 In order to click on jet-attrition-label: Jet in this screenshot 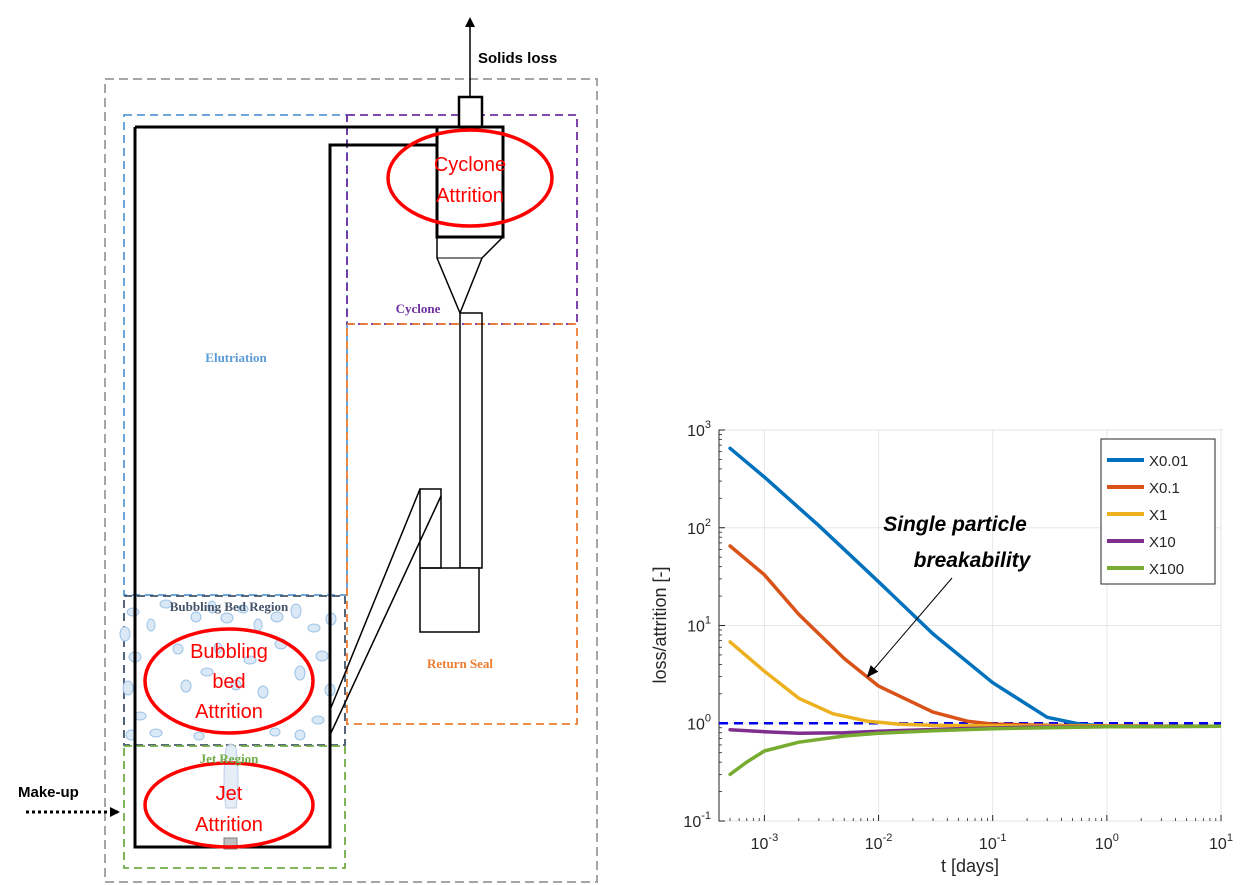, I will do `click(229, 794)`.